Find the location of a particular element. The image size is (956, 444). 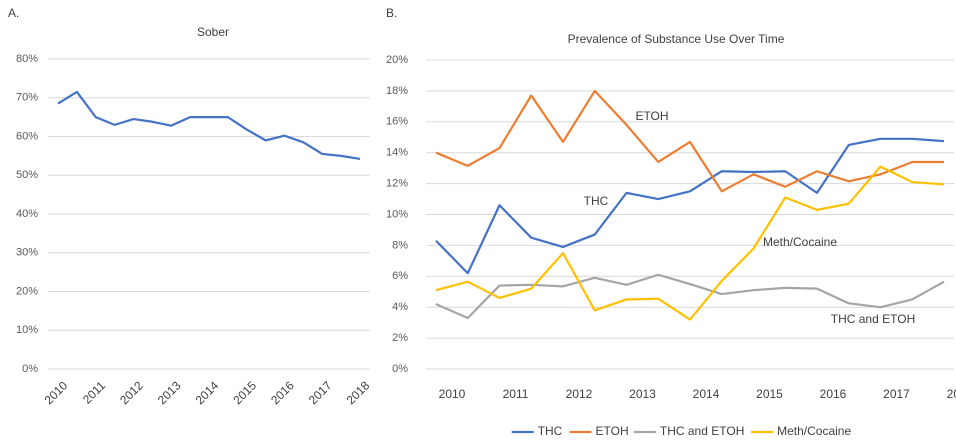

y-tick-label: 30% is located at coordinates (27, 253).